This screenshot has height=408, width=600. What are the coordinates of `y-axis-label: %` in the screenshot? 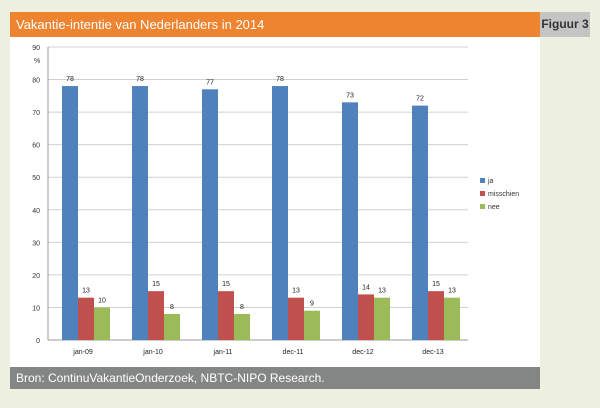 It's located at (37, 61).